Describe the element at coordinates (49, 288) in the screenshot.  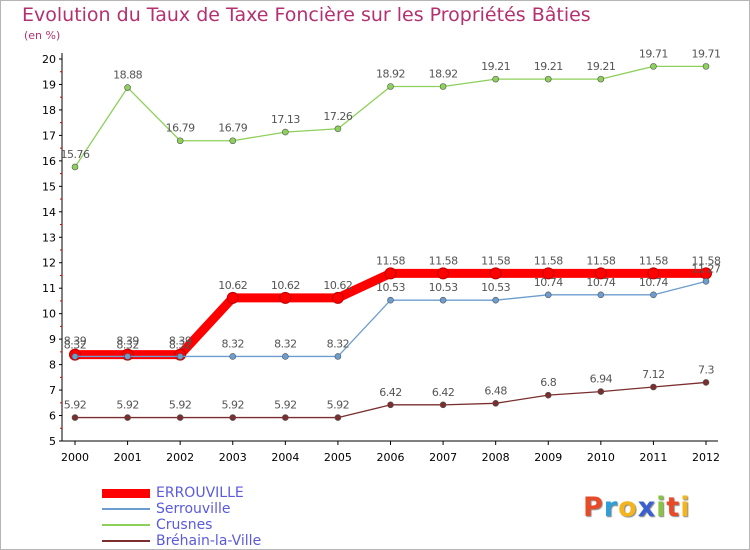
I see `y-tick-label: 11` at that location.